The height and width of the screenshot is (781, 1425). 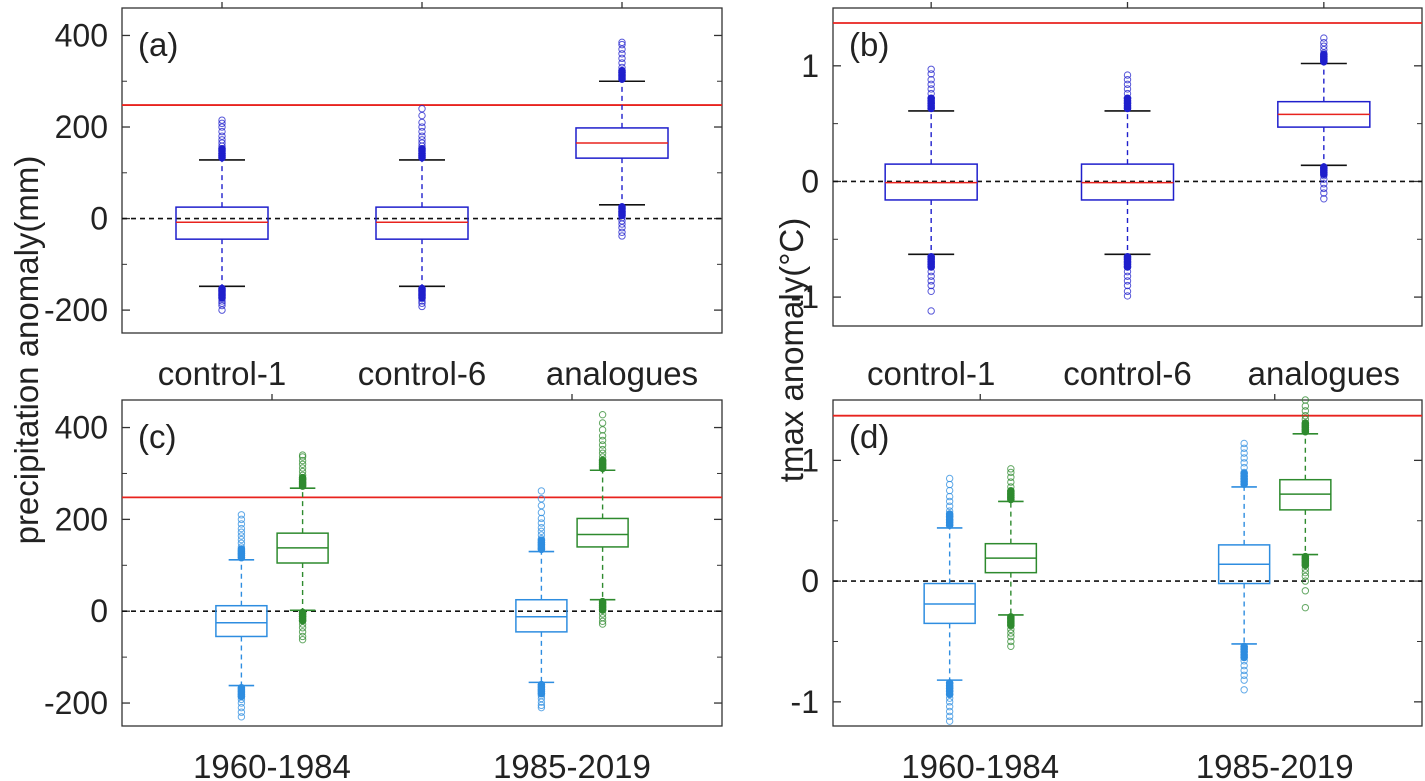 What do you see at coordinates (810, 66) in the screenshot?
I see `panel-b-ytick-label: 1` at bounding box center [810, 66].